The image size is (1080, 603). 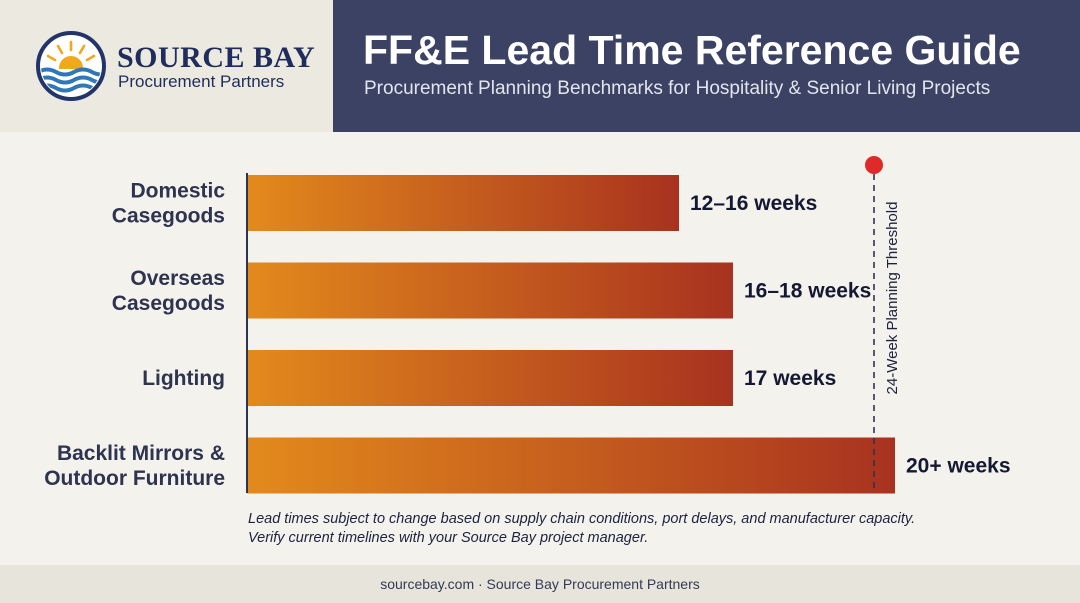 I want to click on category-label-3-1: Outdoor Furniture, so click(x=134, y=478).